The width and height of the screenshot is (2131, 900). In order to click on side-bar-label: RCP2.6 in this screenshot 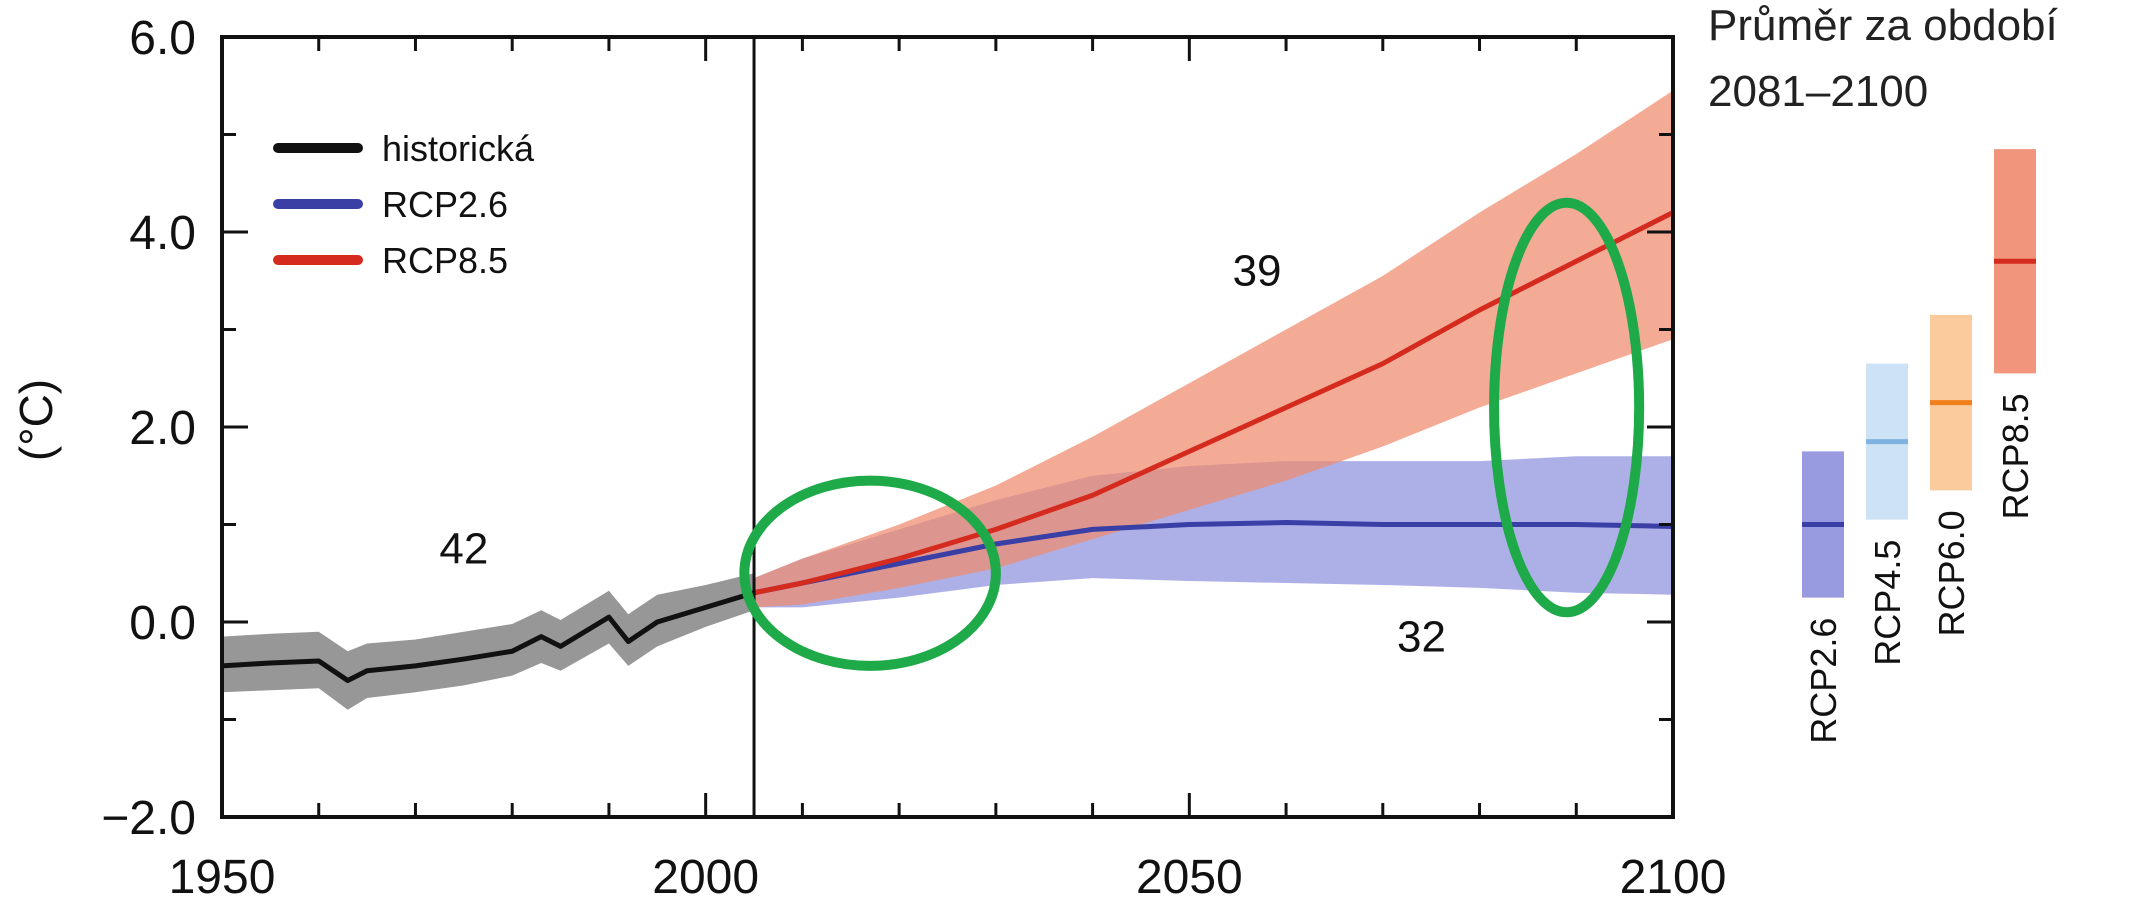, I will do `click(1823, 681)`.